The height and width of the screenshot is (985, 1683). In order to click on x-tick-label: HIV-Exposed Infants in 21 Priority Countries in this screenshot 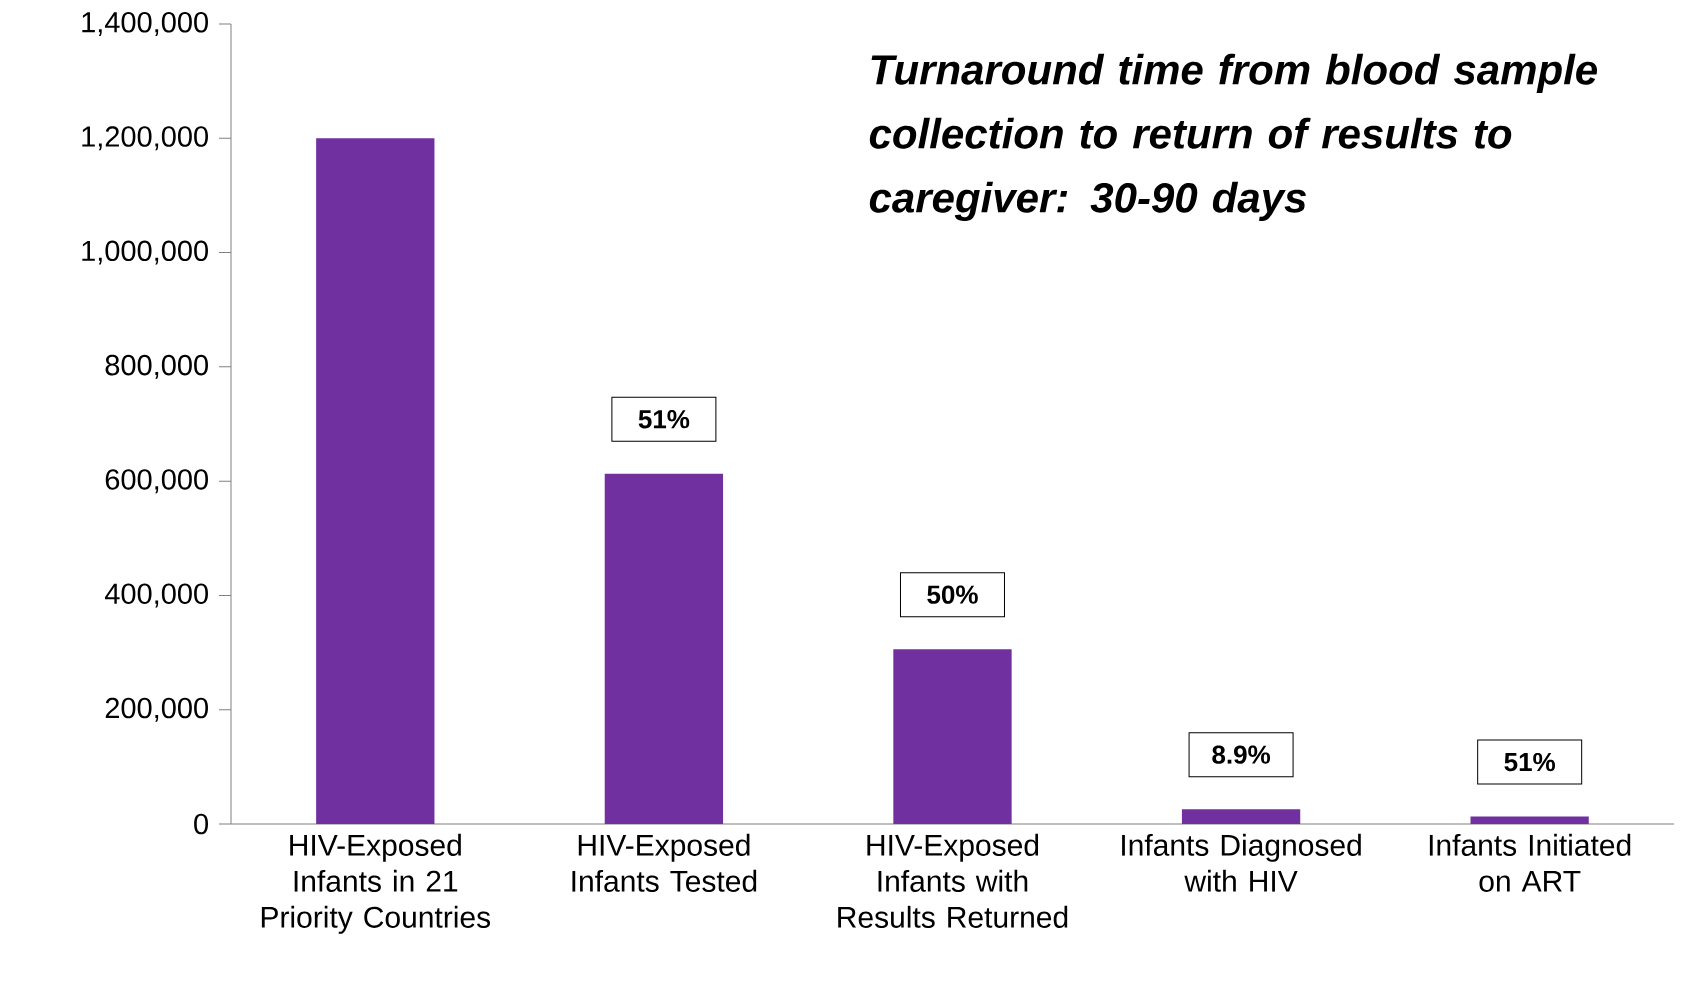, I will do `click(376, 883)`.